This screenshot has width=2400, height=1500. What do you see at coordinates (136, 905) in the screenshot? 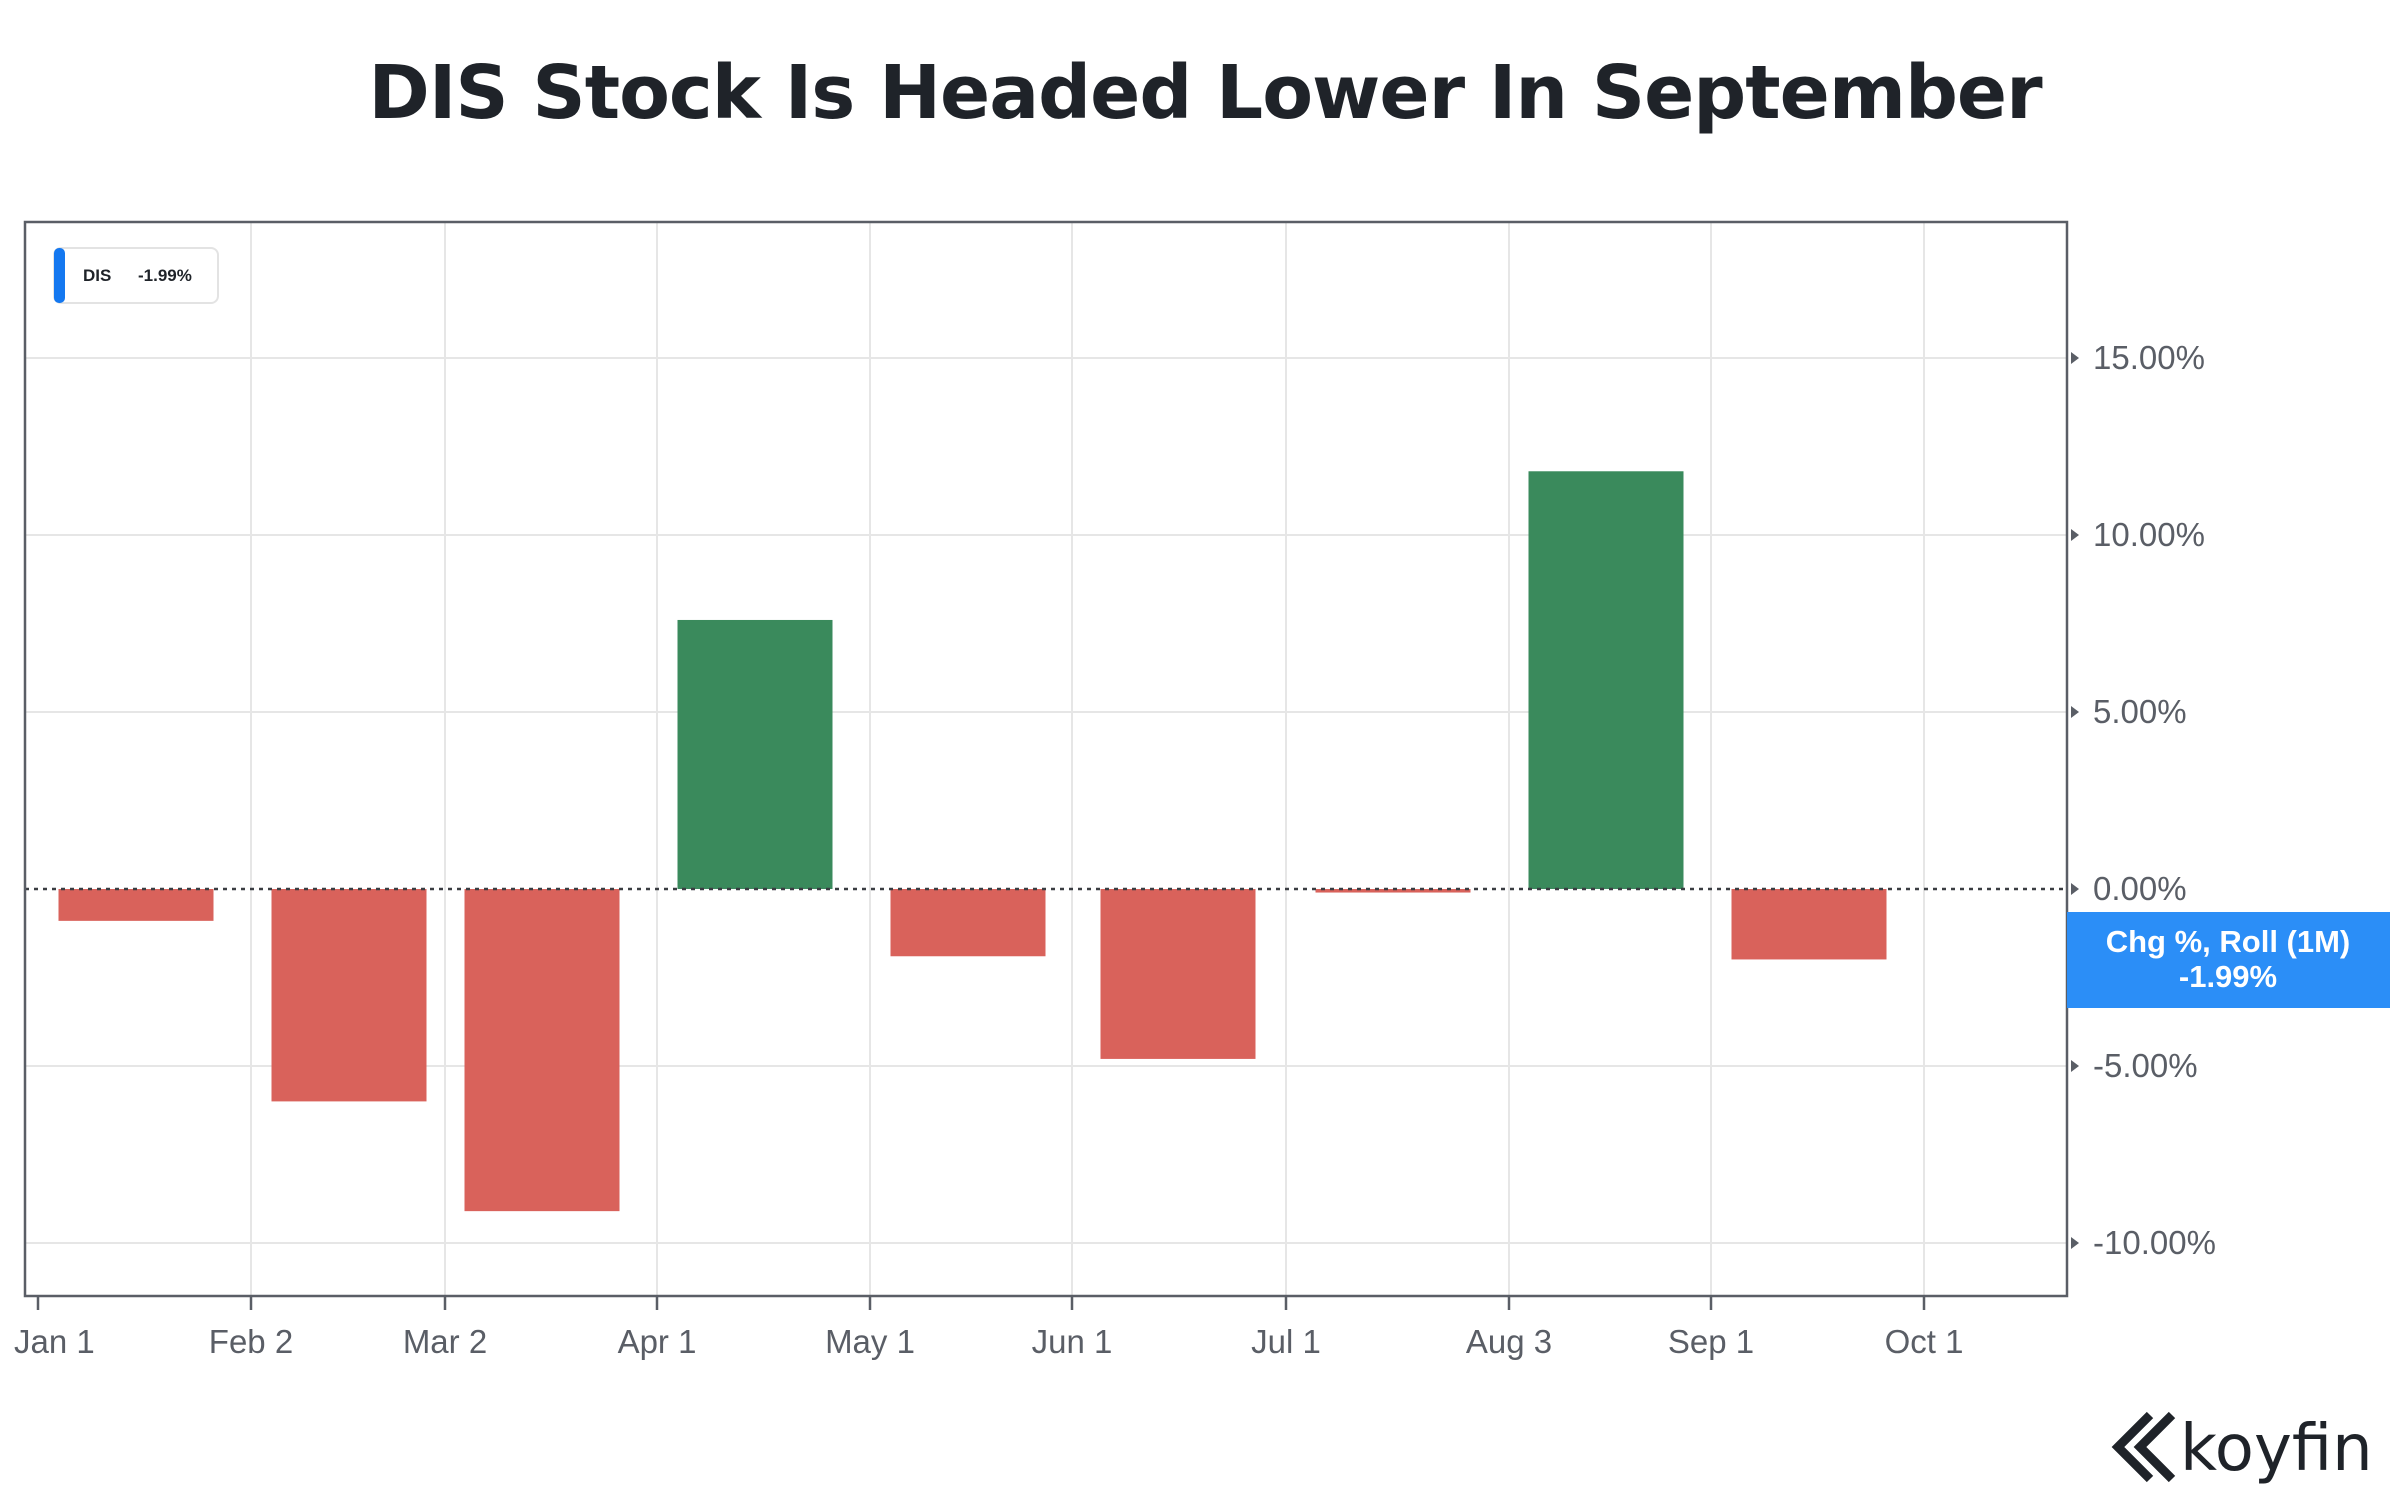
I see `bar-jan` at bounding box center [136, 905].